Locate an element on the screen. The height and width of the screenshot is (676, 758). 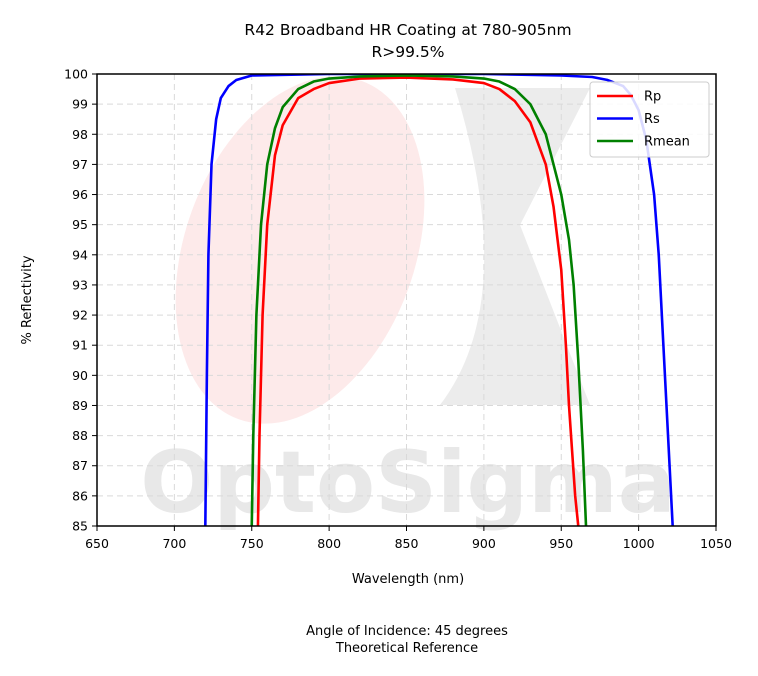
x-axis-ticks: 650 700 750 800 850 900 950 1000 1050 is located at coordinates (408, 538).